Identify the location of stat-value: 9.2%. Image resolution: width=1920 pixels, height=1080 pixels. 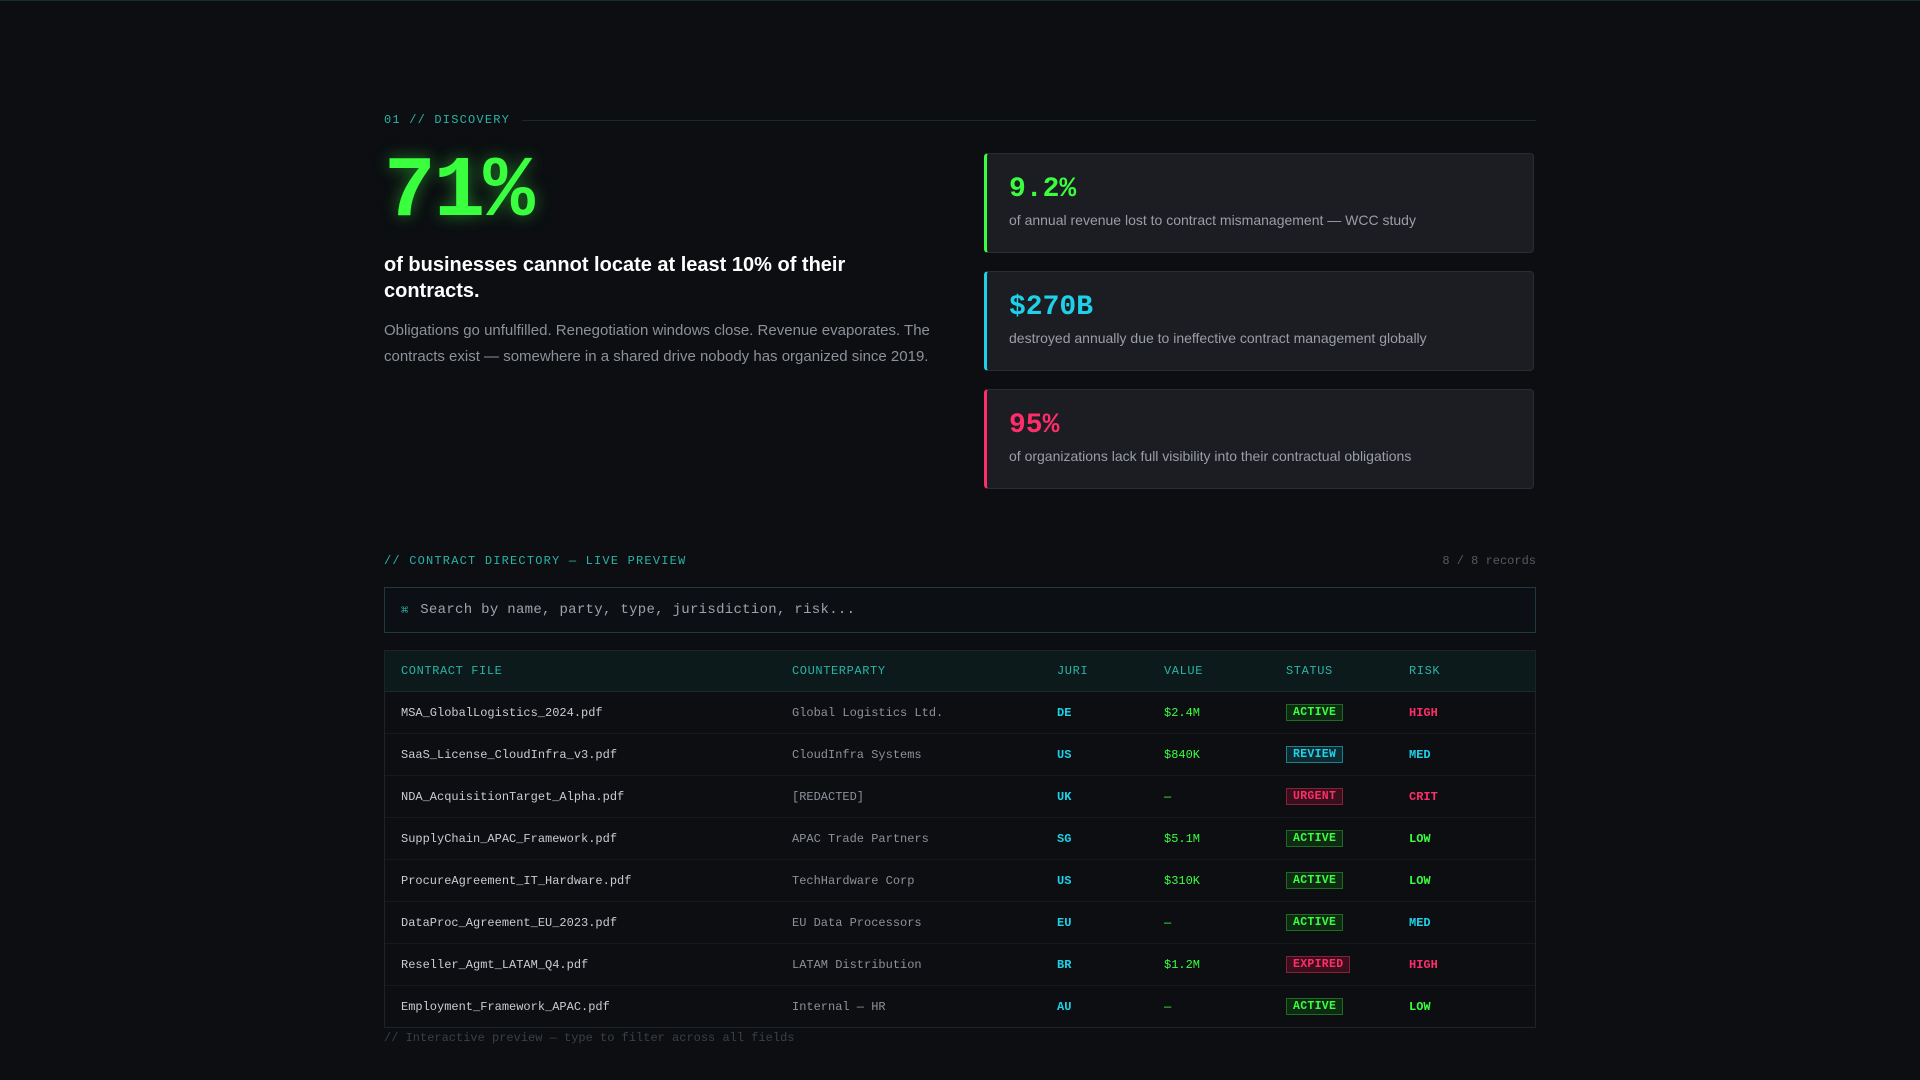
(1043, 189).